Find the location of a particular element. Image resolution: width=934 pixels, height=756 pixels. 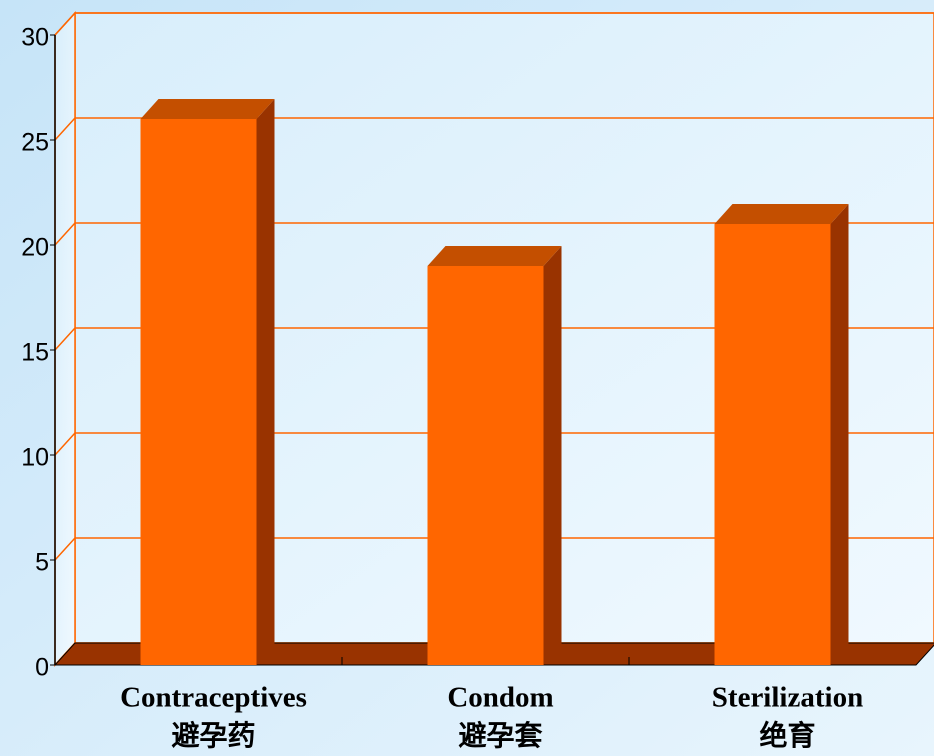

x-tick-label: Contraceptives is located at coordinates (213, 698).